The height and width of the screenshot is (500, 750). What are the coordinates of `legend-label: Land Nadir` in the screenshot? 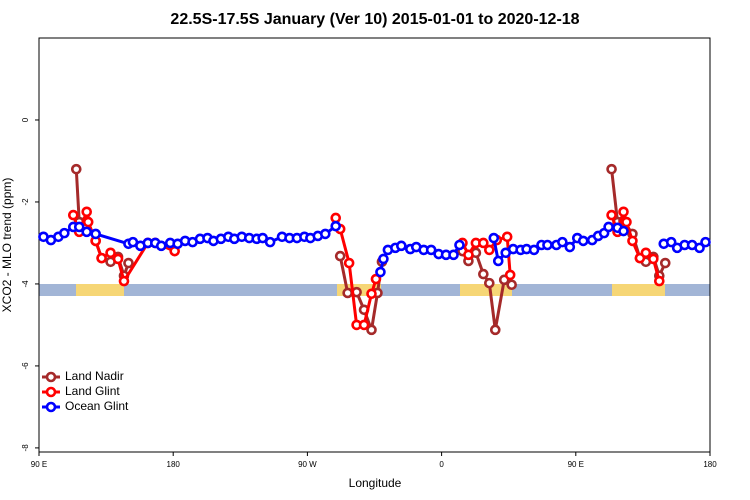 It's located at (94, 376).